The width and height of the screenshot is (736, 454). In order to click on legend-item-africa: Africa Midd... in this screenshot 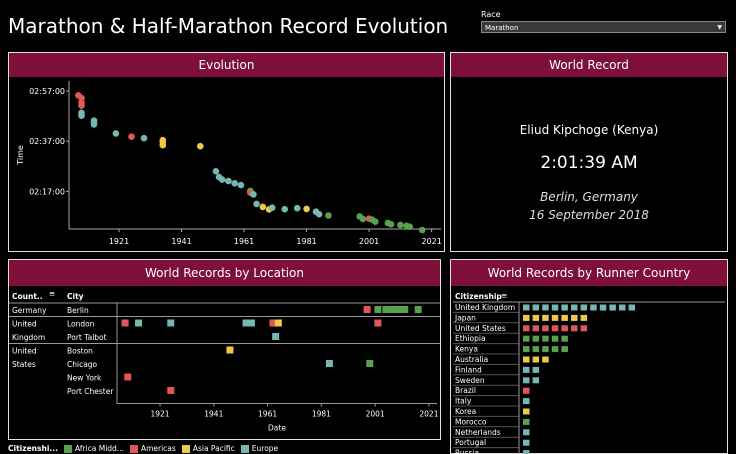, I will do `click(93, 448)`.